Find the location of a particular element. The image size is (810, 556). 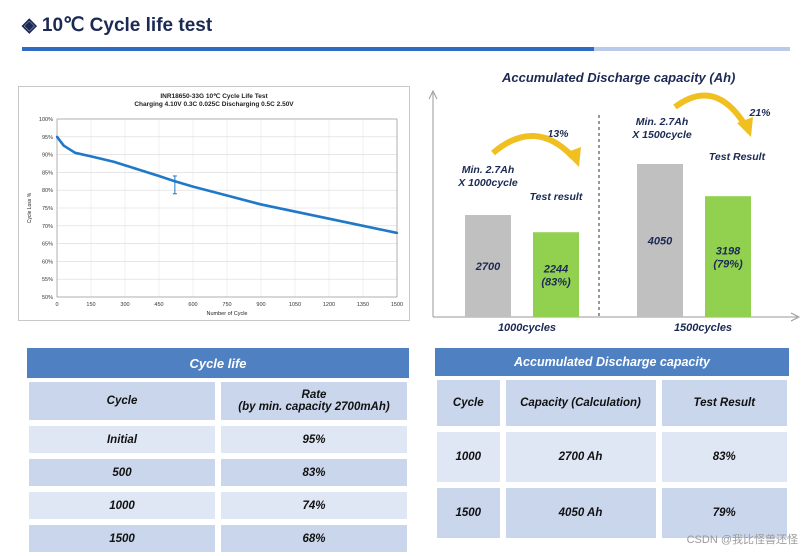

test-result-value-label: (79%) is located at coordinates (728, 265).